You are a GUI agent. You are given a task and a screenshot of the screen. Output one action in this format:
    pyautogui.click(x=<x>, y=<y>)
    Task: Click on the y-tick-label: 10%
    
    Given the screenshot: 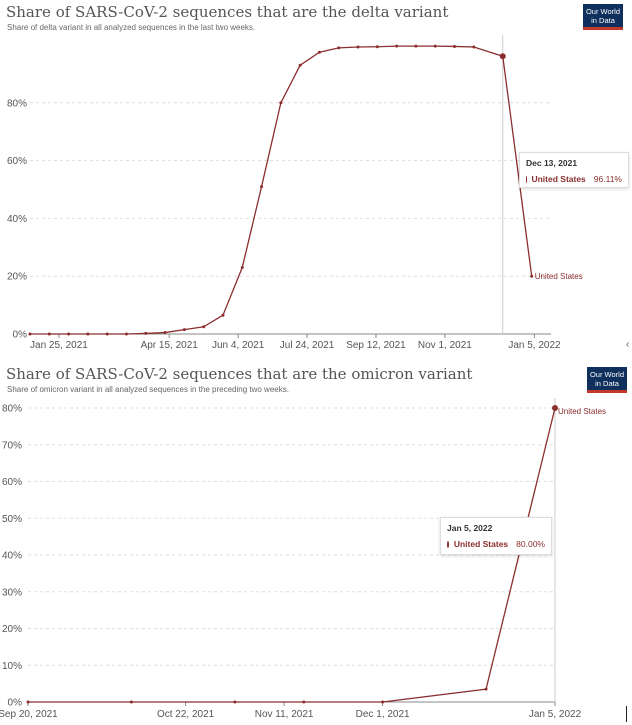 What is the action you would take?
    pyautogui.click(x=12, y=666)
    